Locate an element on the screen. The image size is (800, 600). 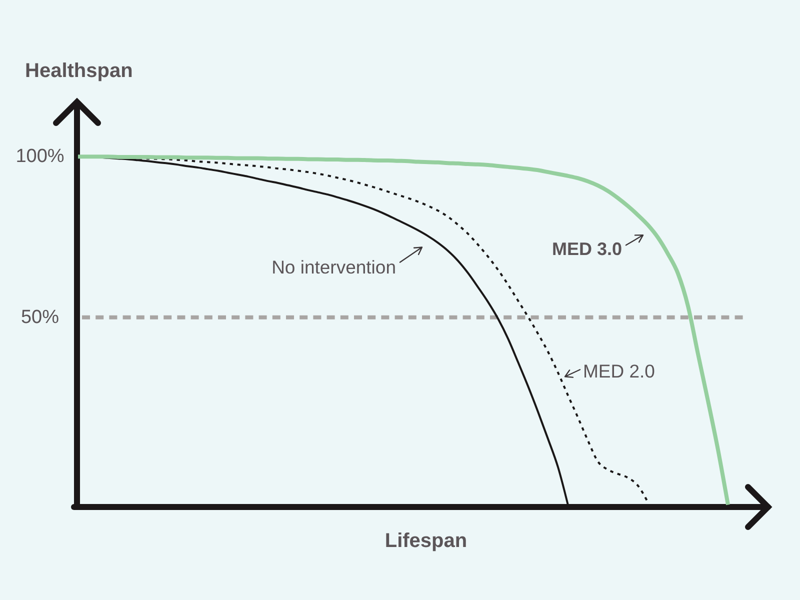
x-axis-title: Lifespan is located at coordinates (426, 541).